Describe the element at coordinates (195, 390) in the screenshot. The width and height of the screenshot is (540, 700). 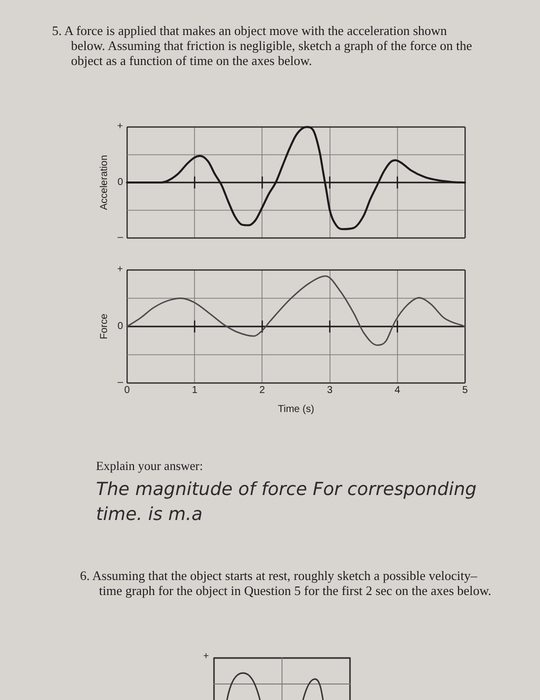
I see `x-tick-label: 1` at that location.